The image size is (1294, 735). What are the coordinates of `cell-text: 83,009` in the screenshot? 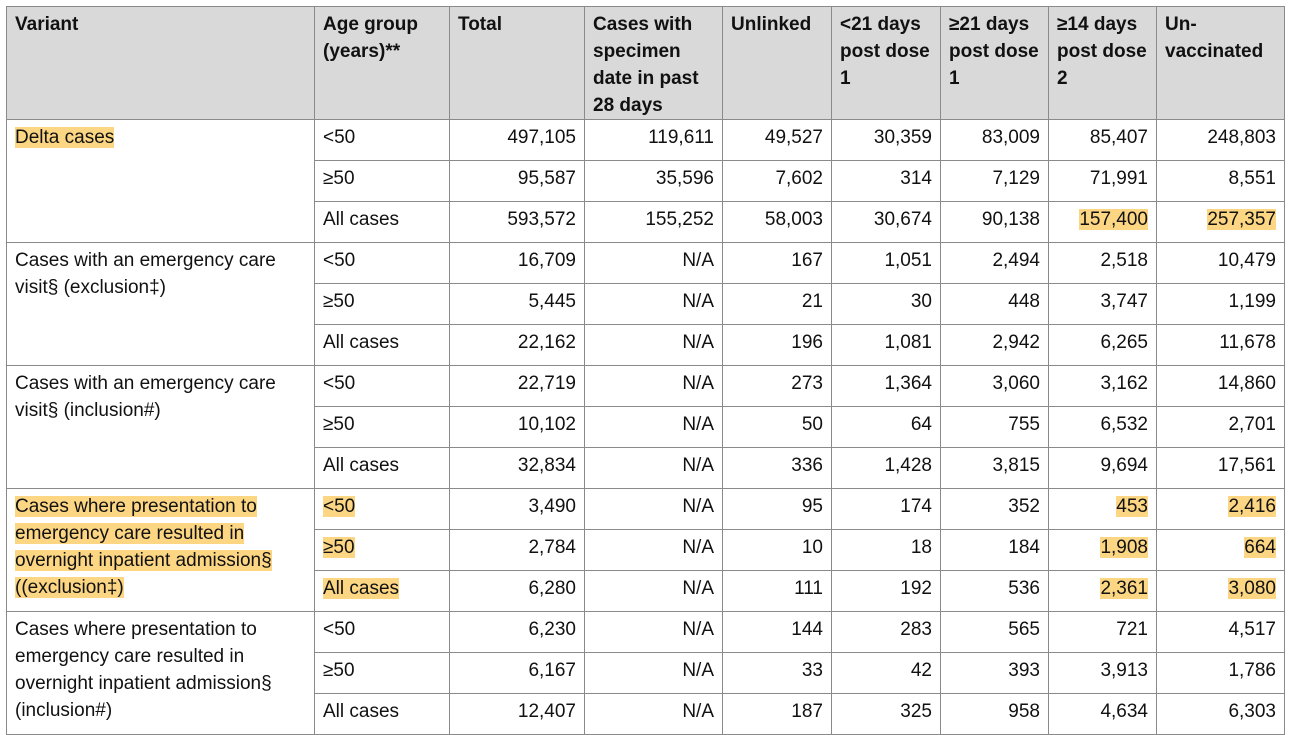 It's located at (1010, 137).